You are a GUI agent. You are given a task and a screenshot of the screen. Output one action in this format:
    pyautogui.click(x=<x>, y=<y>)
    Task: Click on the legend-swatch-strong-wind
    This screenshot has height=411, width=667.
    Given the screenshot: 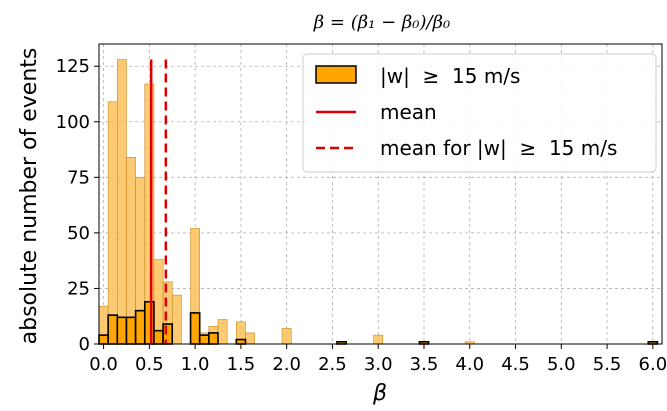 What is the action you would take?
    pyautogui.click(x=336, y=74)
    